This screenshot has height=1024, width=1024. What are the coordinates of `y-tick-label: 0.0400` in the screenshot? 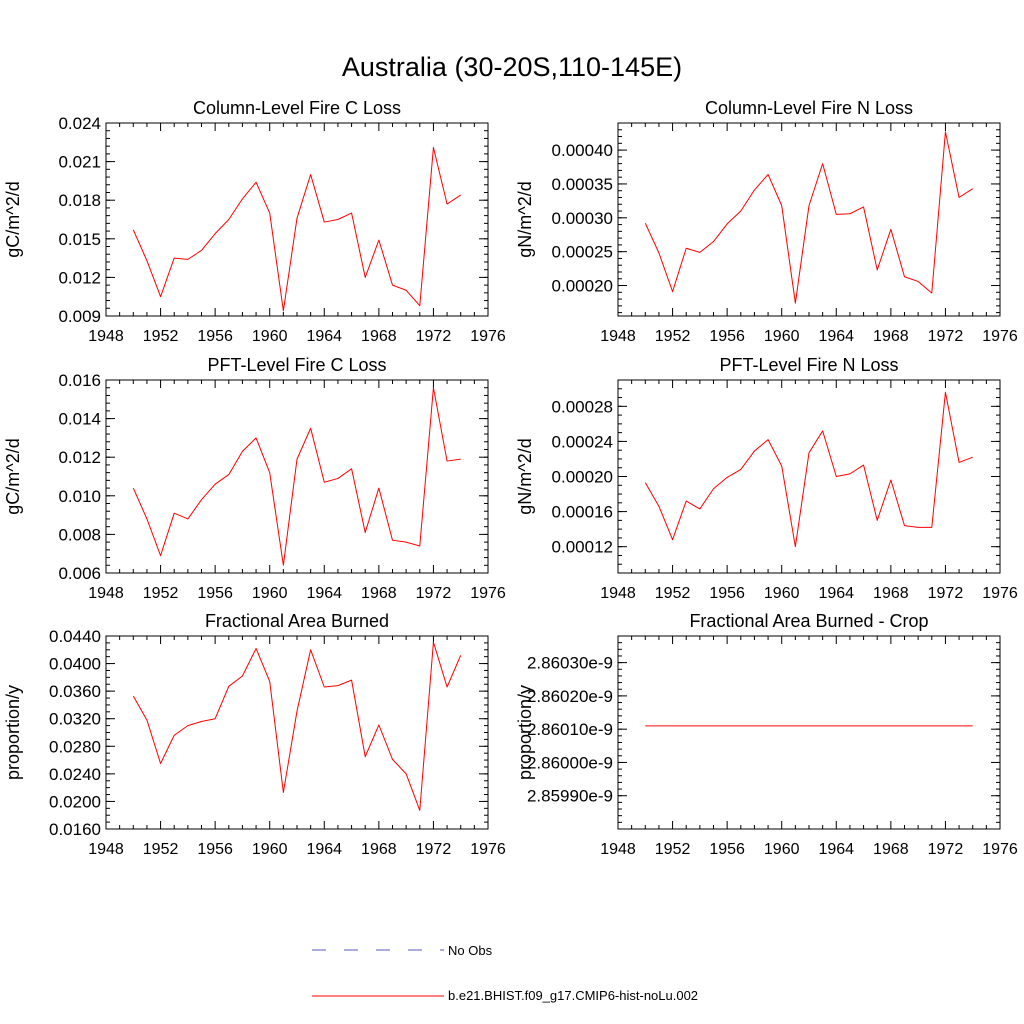 It's located at (75, 664).